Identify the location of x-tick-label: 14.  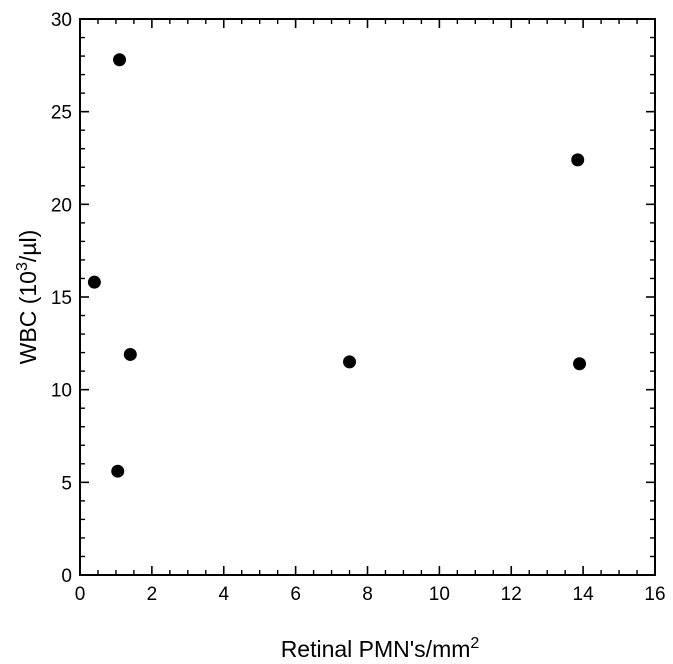
(584, 594).